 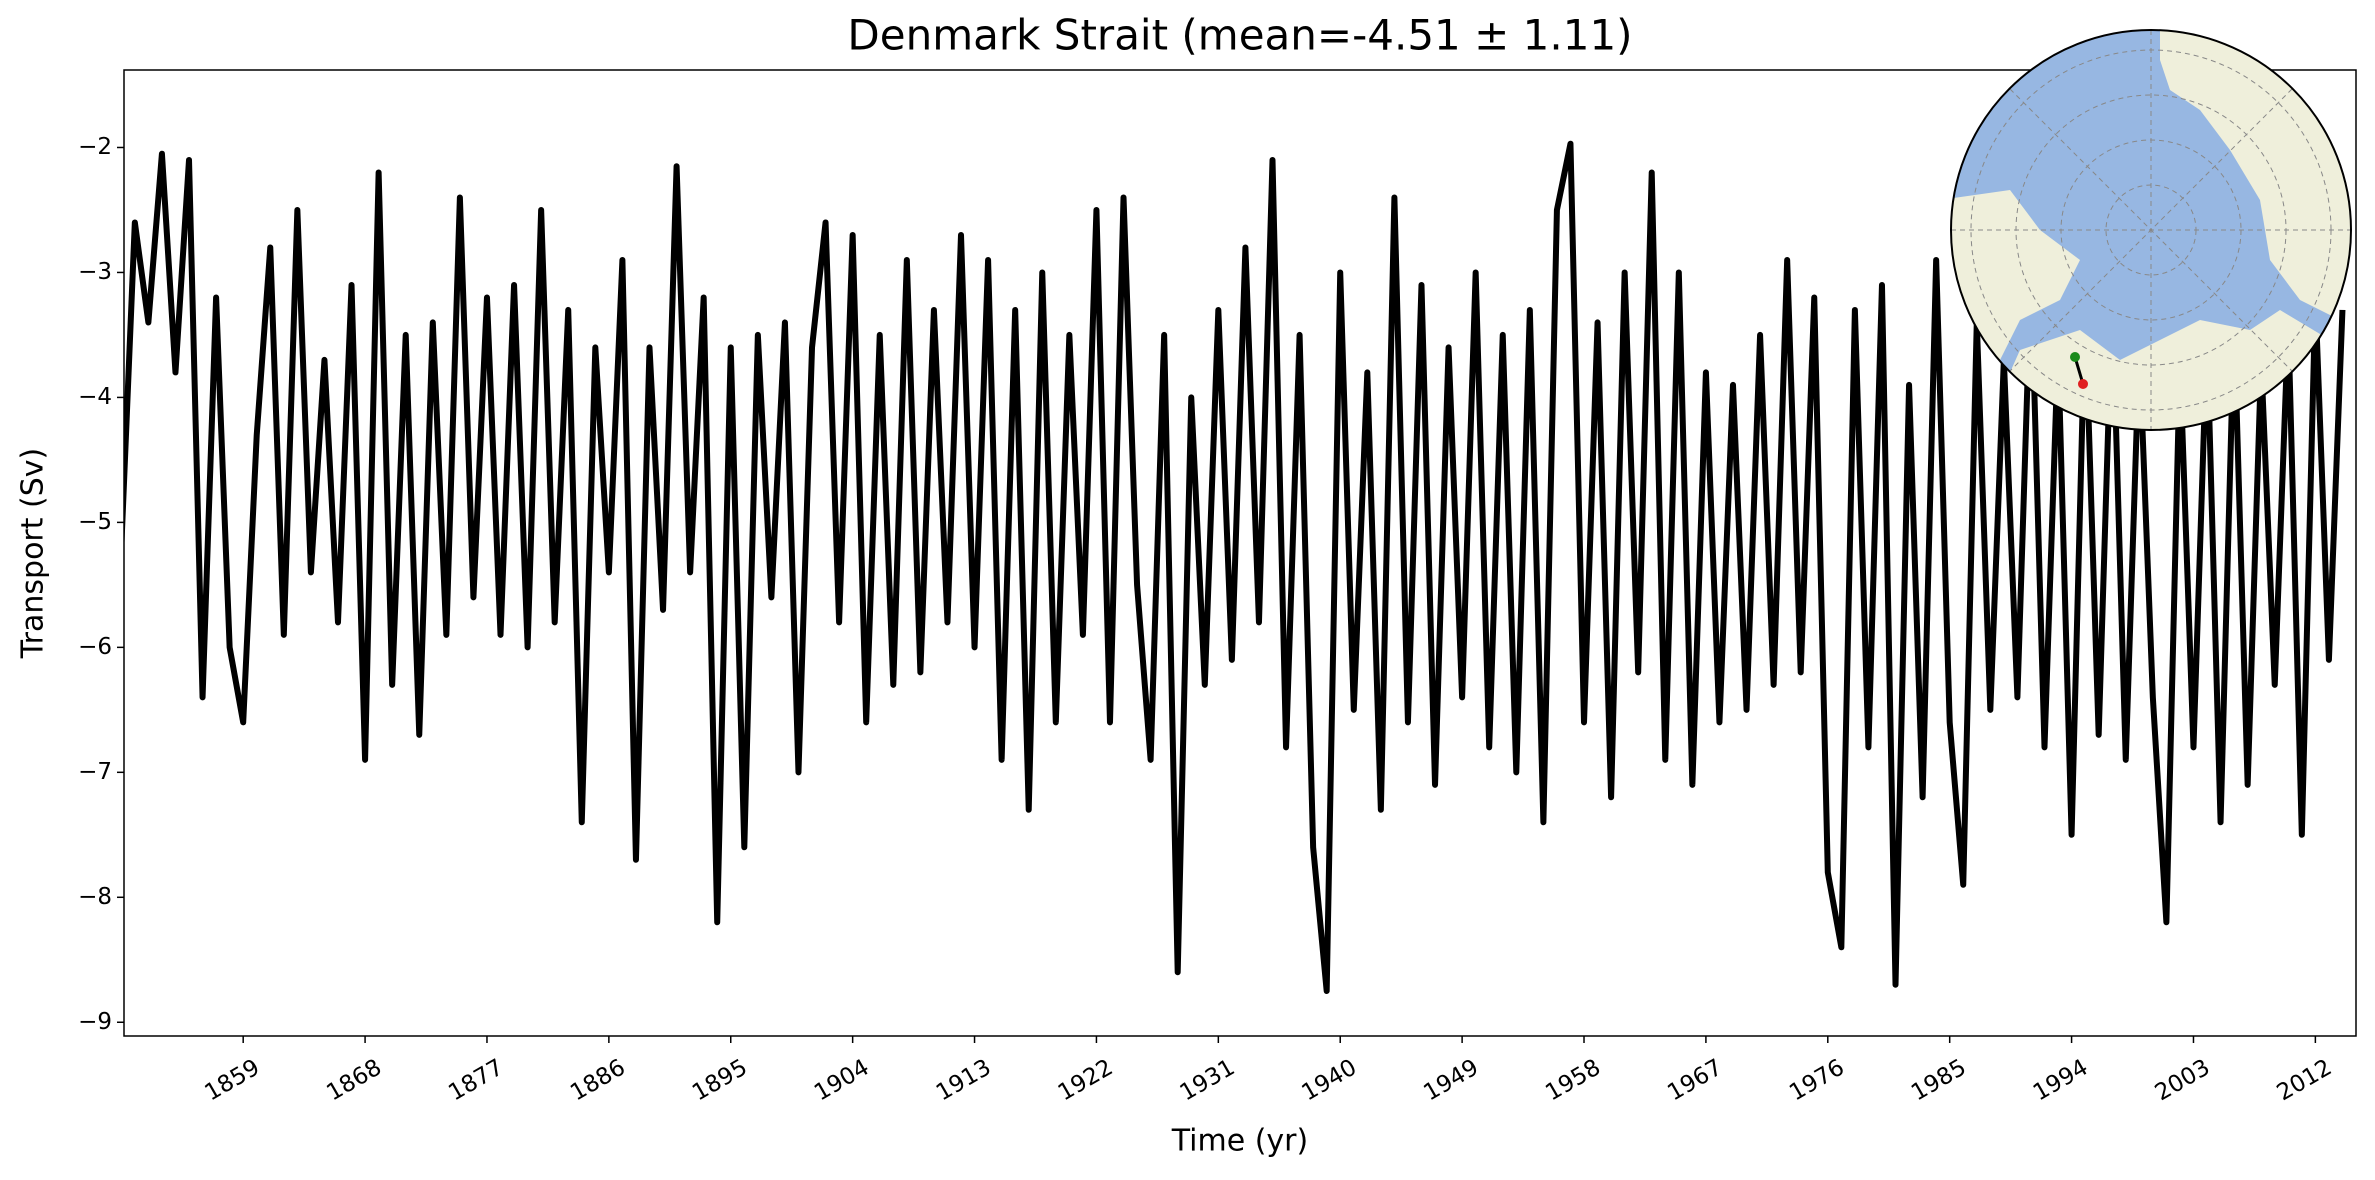 What do you see at coordinates (232, 1081) in the screenshot?
I see `x-tick-label: 1859` at bounding box center [232, 1081].